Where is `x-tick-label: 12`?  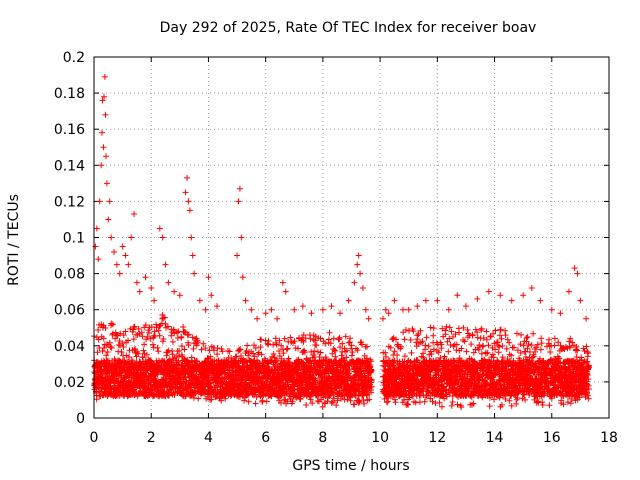
x-tick-label: 12 is located at coordinates (437, 438).